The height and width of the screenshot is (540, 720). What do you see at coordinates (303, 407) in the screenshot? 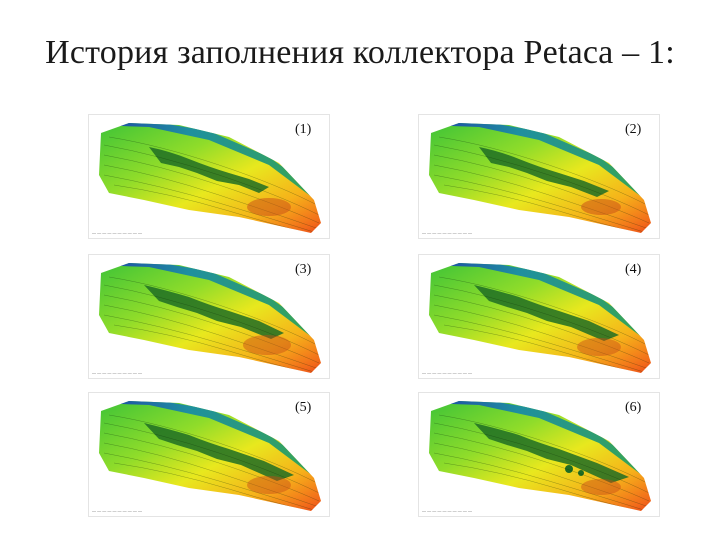
I see `panel-label: (5)` at bounding box center [303, 407].